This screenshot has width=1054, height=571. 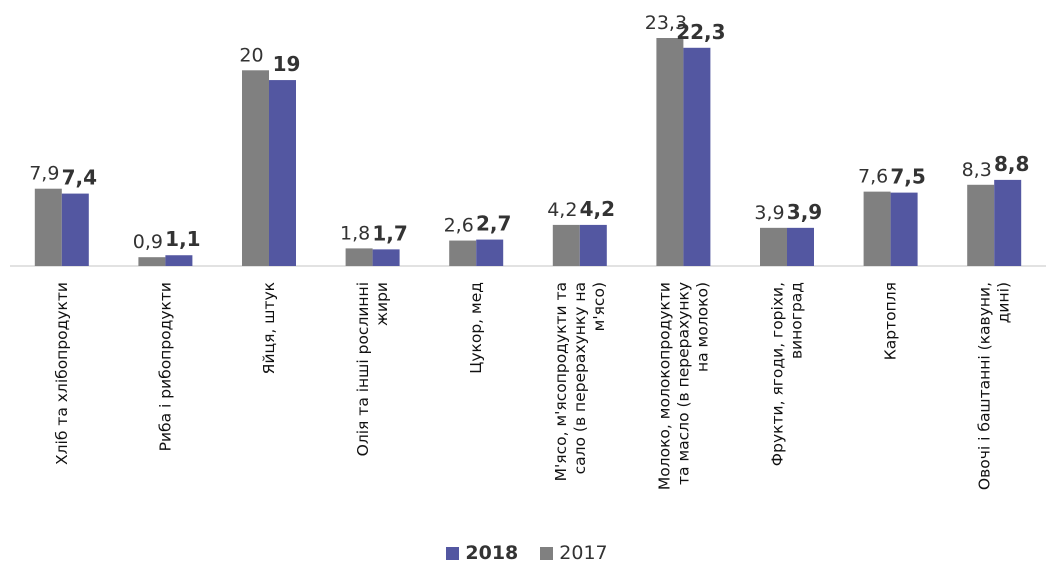 I want to click on data-label-2018: 8,8, so click(x=1011, y=164).